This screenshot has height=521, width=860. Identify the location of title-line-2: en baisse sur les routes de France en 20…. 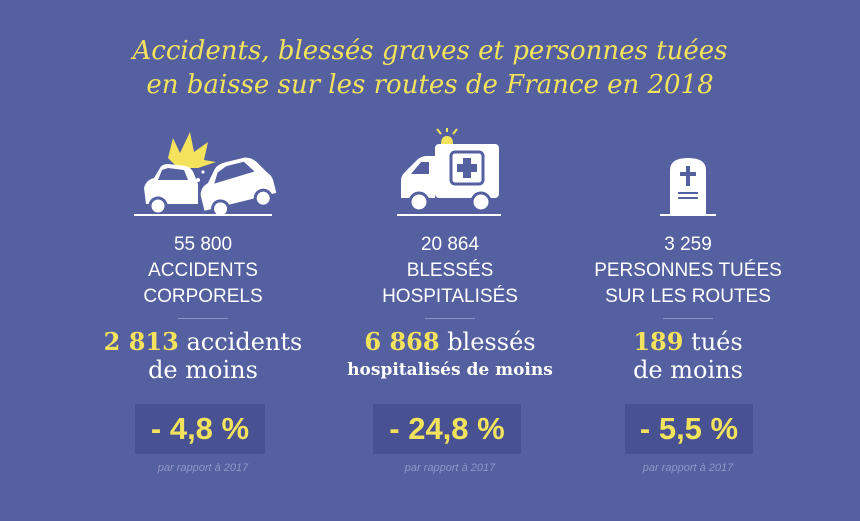
(430, 85).